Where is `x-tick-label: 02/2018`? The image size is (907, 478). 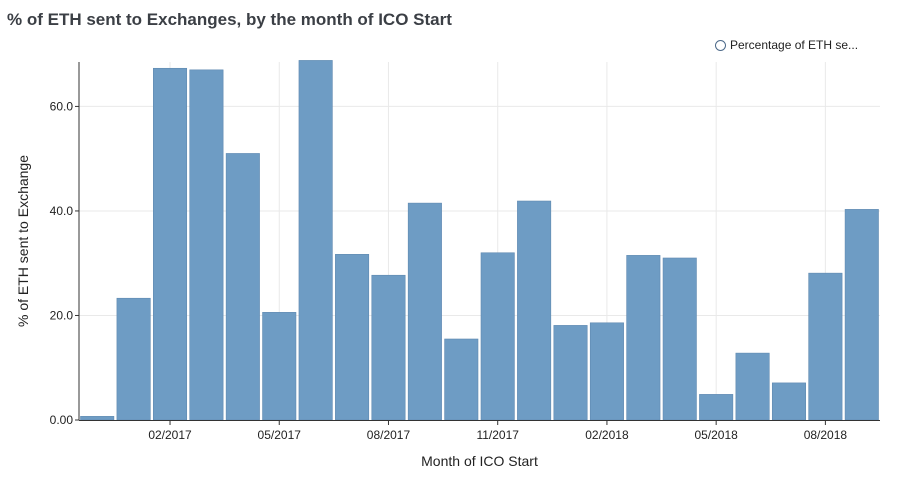
x-tick-label: 02/2018 is located at coordinates (607, 435).